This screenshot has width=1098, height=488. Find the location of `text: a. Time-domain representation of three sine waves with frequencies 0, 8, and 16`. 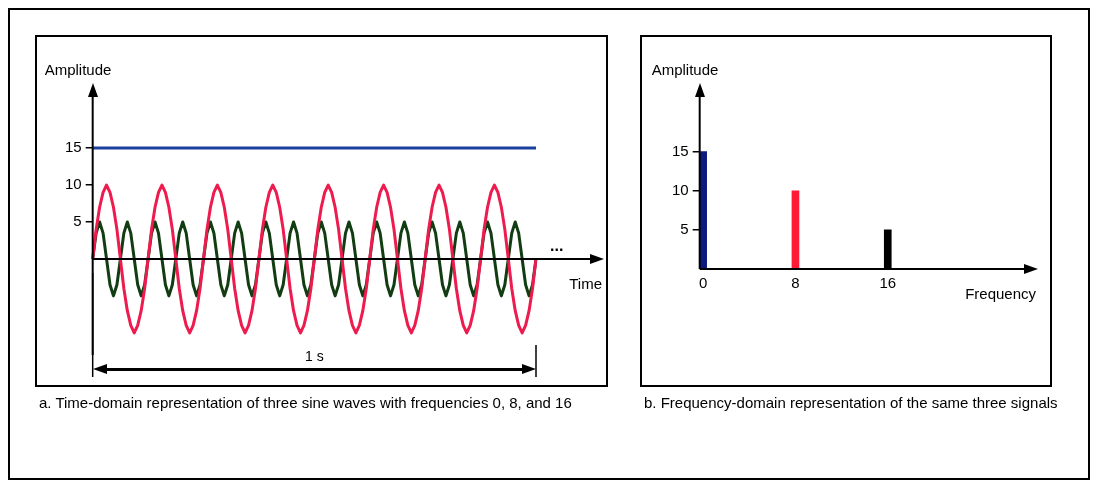

text: a. Time-domain representation of three sine waves with frequencies 0, 8, and 16 is located at coordinates (306, 403).